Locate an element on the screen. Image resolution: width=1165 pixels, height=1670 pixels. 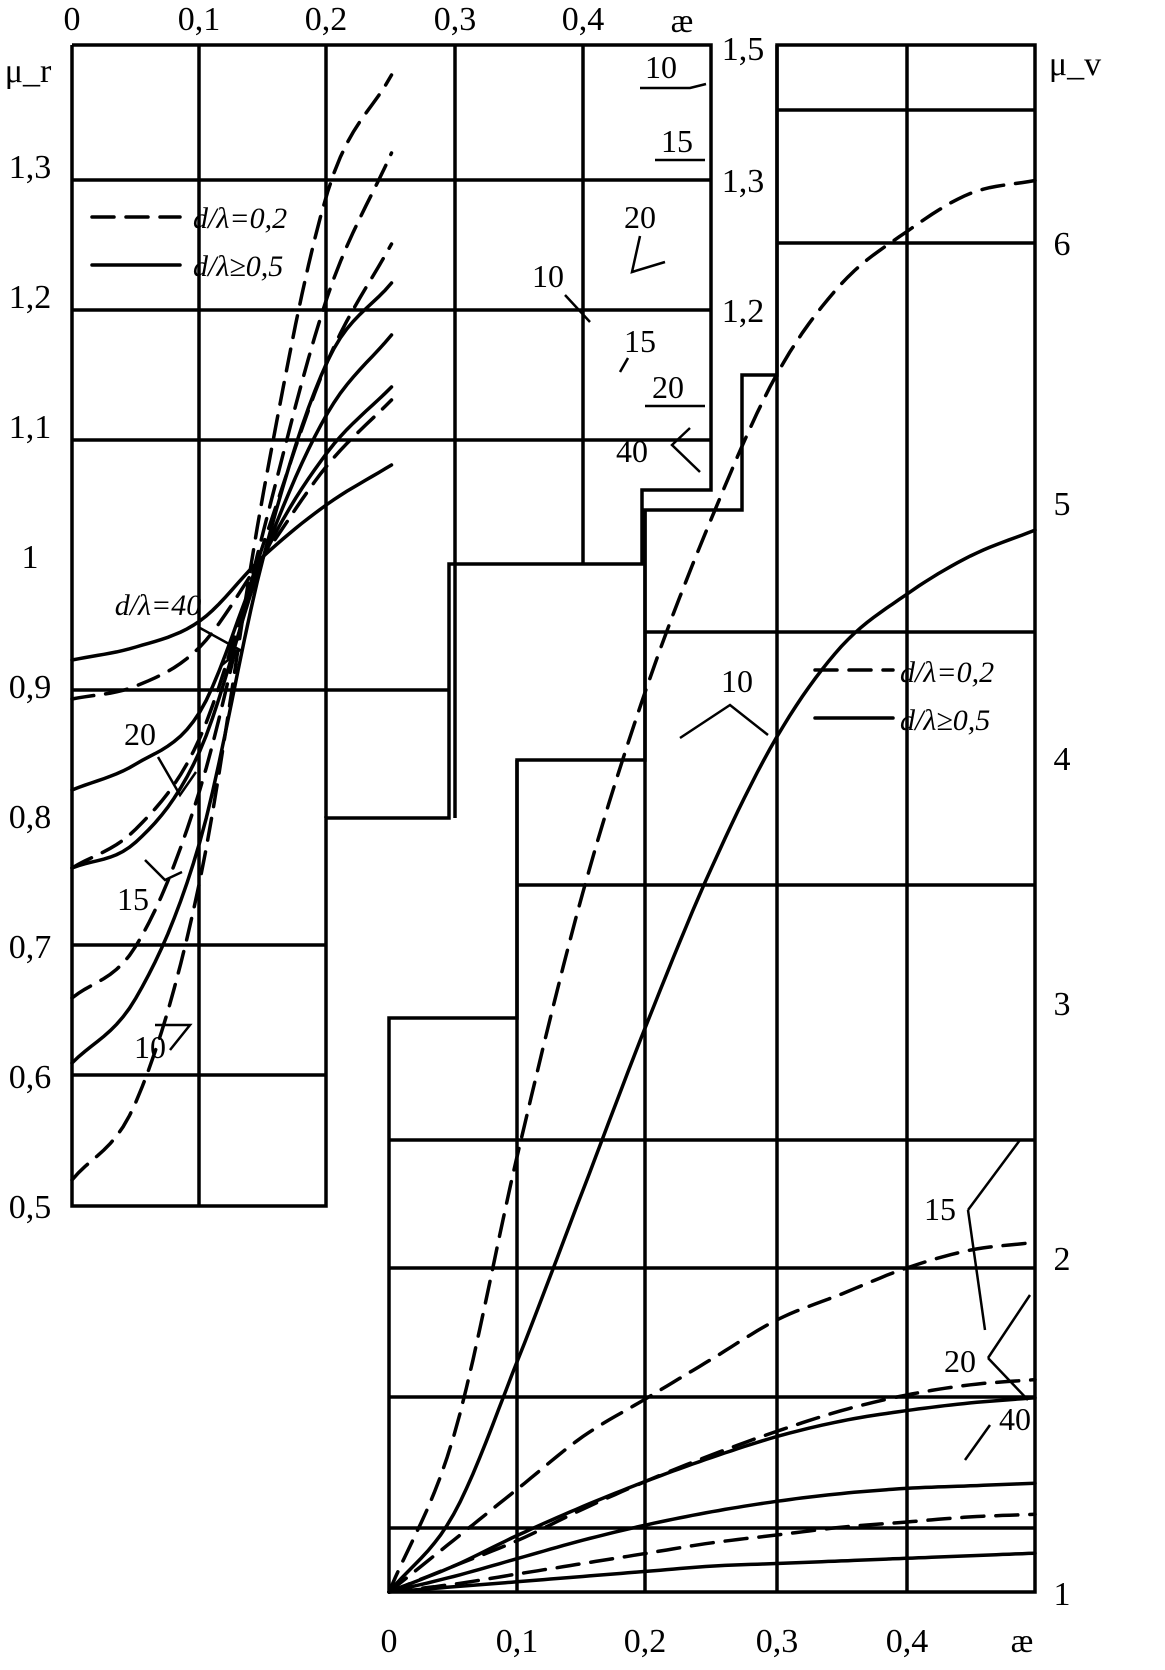
left-x-axis-label: æ is located at coordinates (682, 21).